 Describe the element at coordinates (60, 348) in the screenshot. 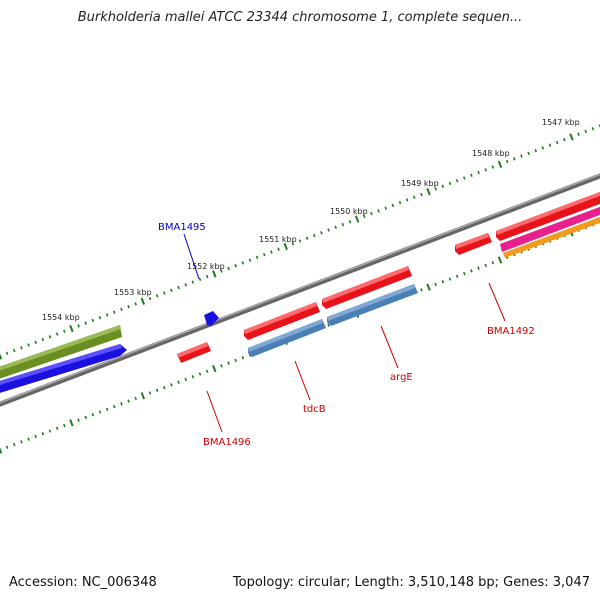

I see `feature-olive-shade` at that location.